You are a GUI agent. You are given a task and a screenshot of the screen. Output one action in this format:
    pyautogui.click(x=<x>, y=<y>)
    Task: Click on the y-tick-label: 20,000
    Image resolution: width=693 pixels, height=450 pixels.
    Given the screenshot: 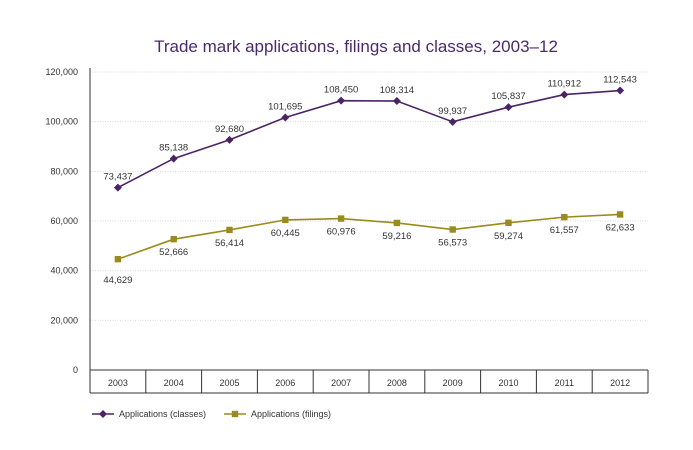 What is the action you would take?
    pyautogui.click(x=64, y=320)
    